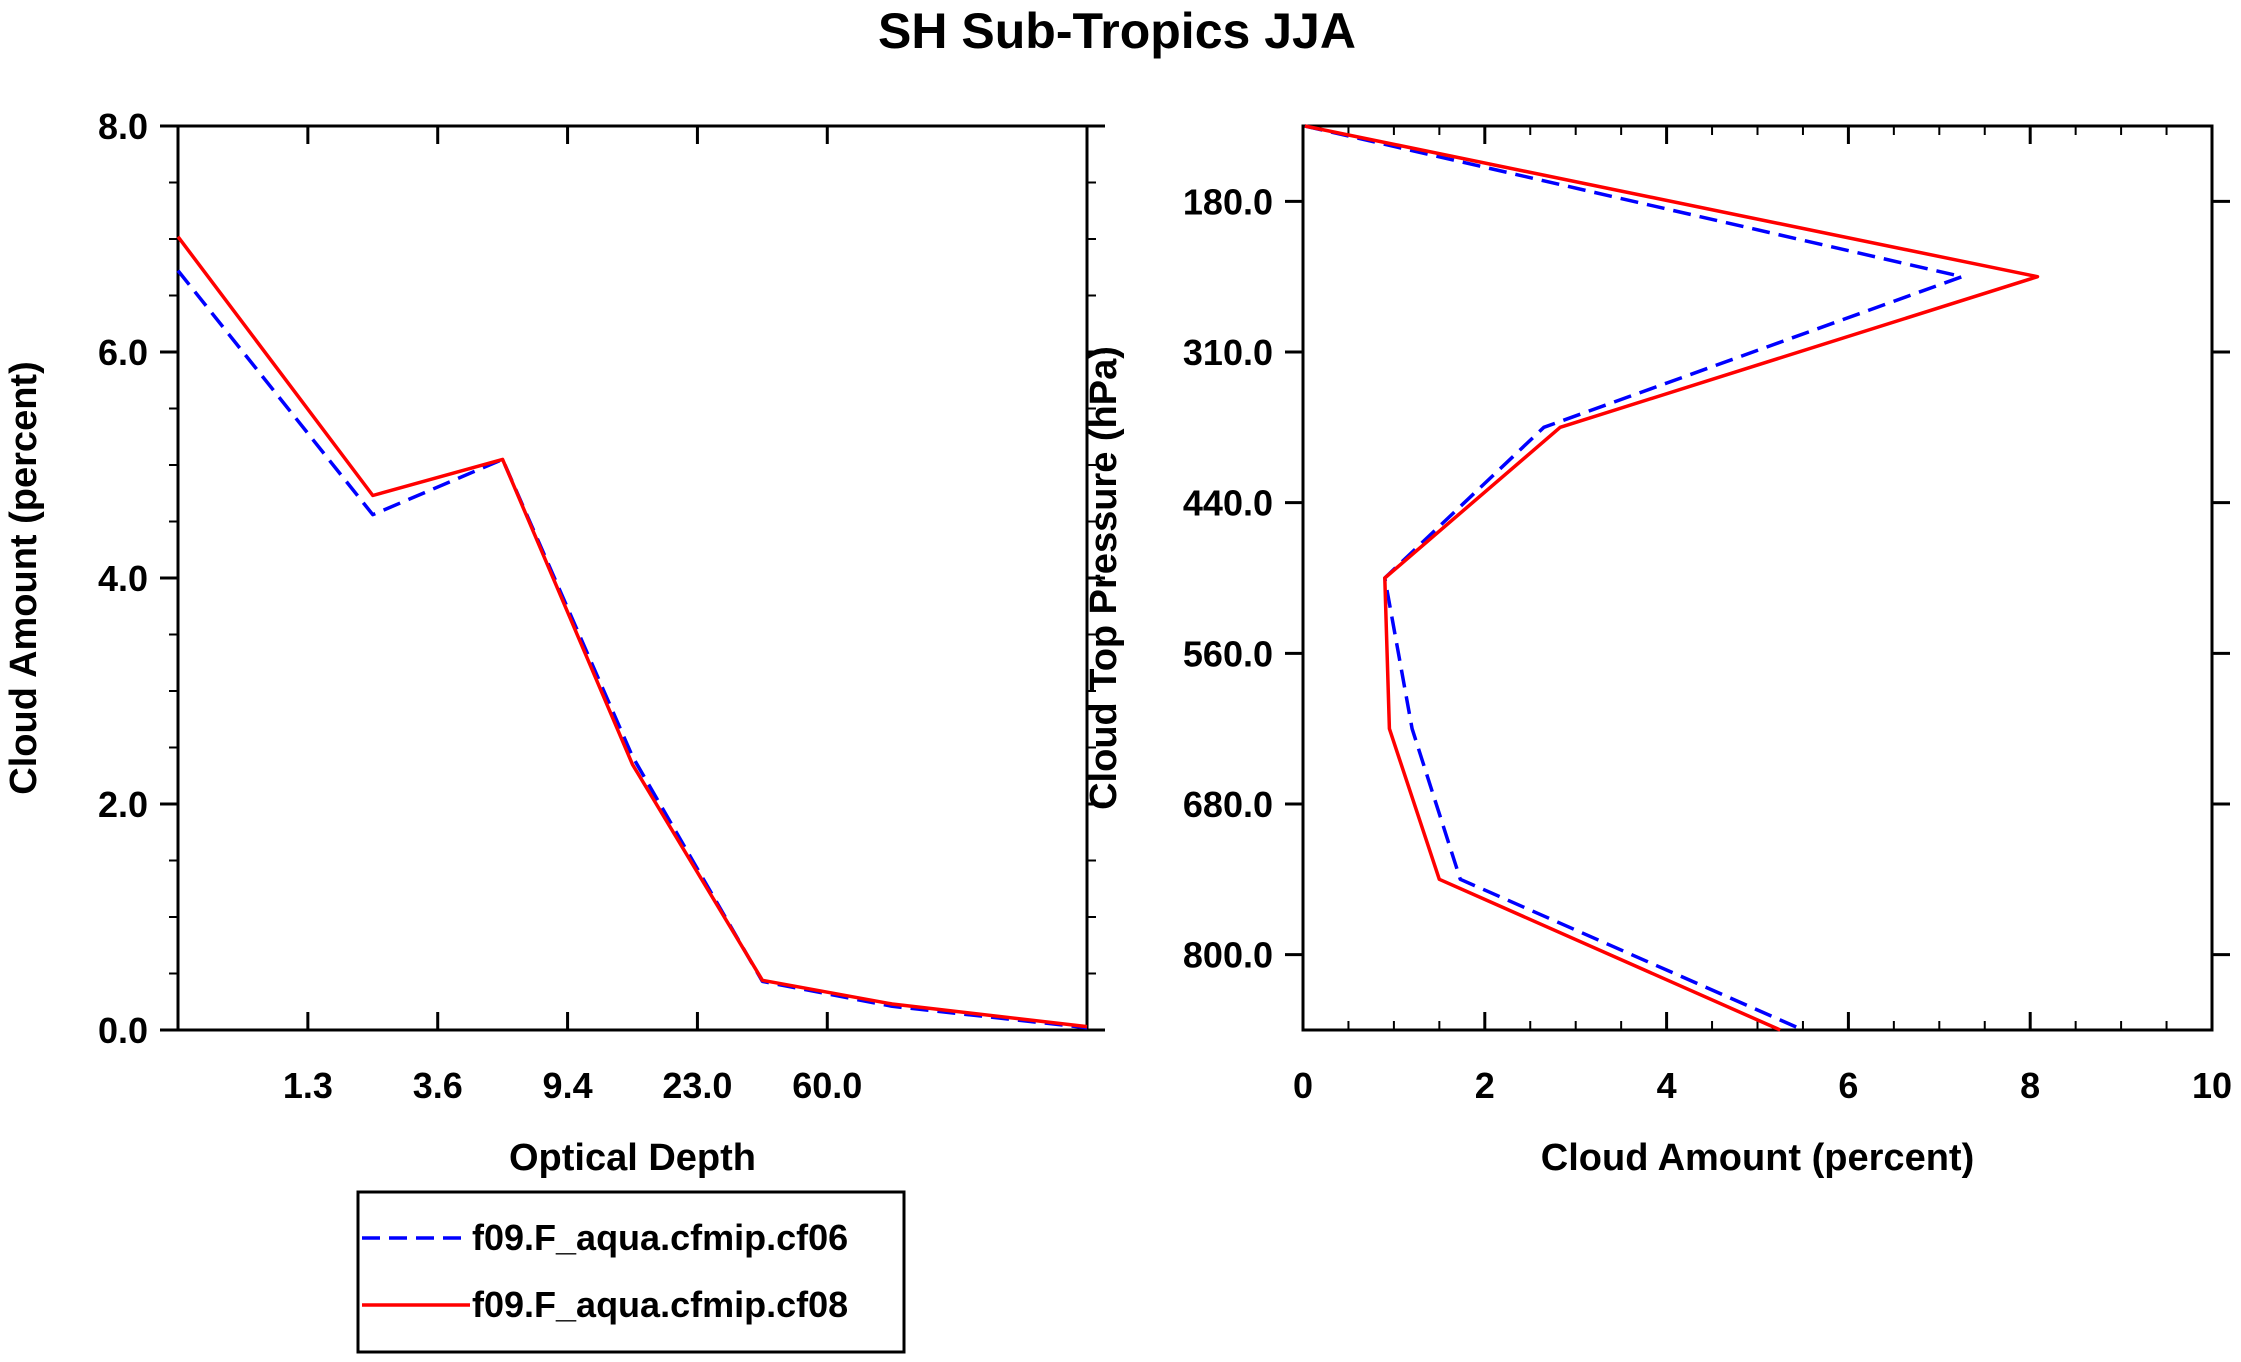 This screenshot has width=2241, height=1362. I want to click on x-tick-label: 4, so click(1667, 1085).